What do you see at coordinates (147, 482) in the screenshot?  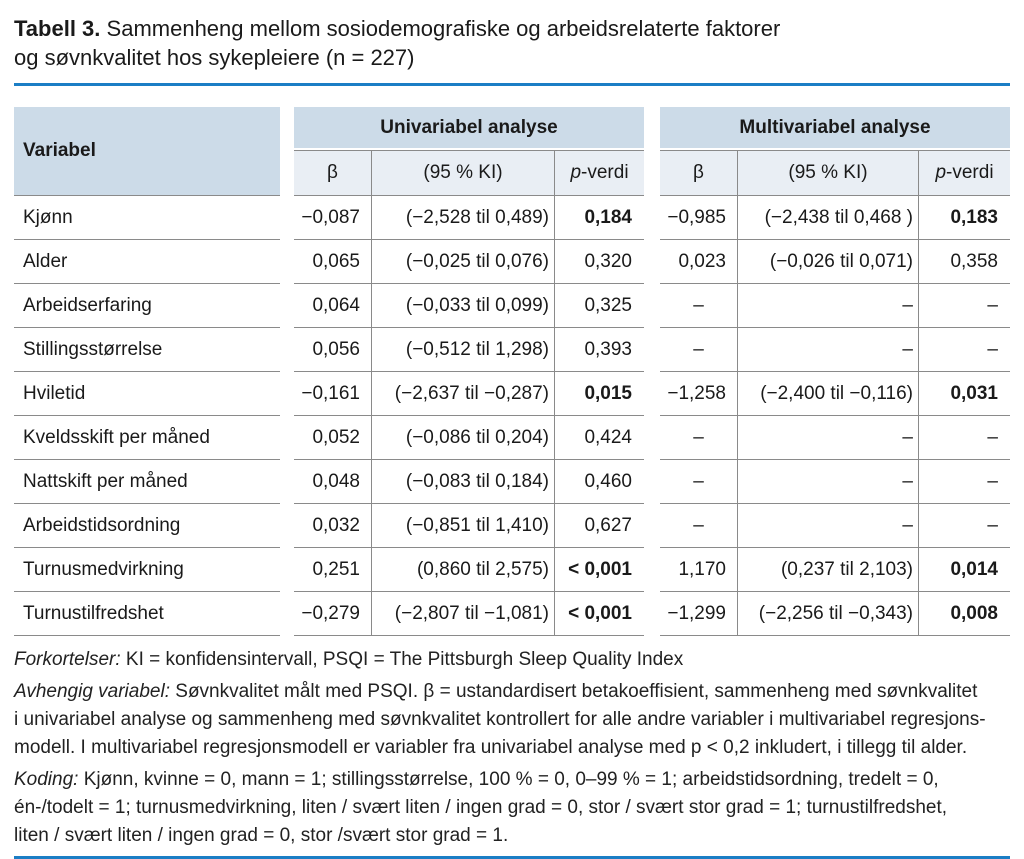 I see `variable-name: Nattskift per måned` at bounding box center [147, 482].